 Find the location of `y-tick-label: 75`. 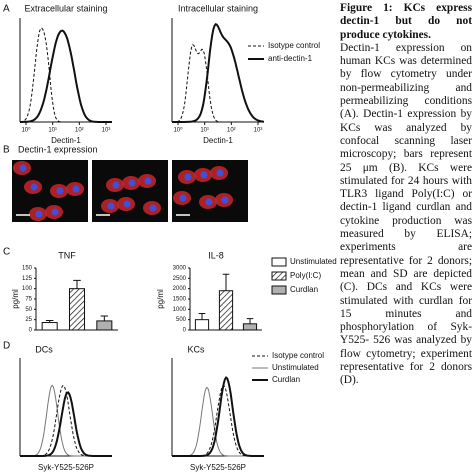

y-tick-label: 75 is located at coordinates (28, 300).